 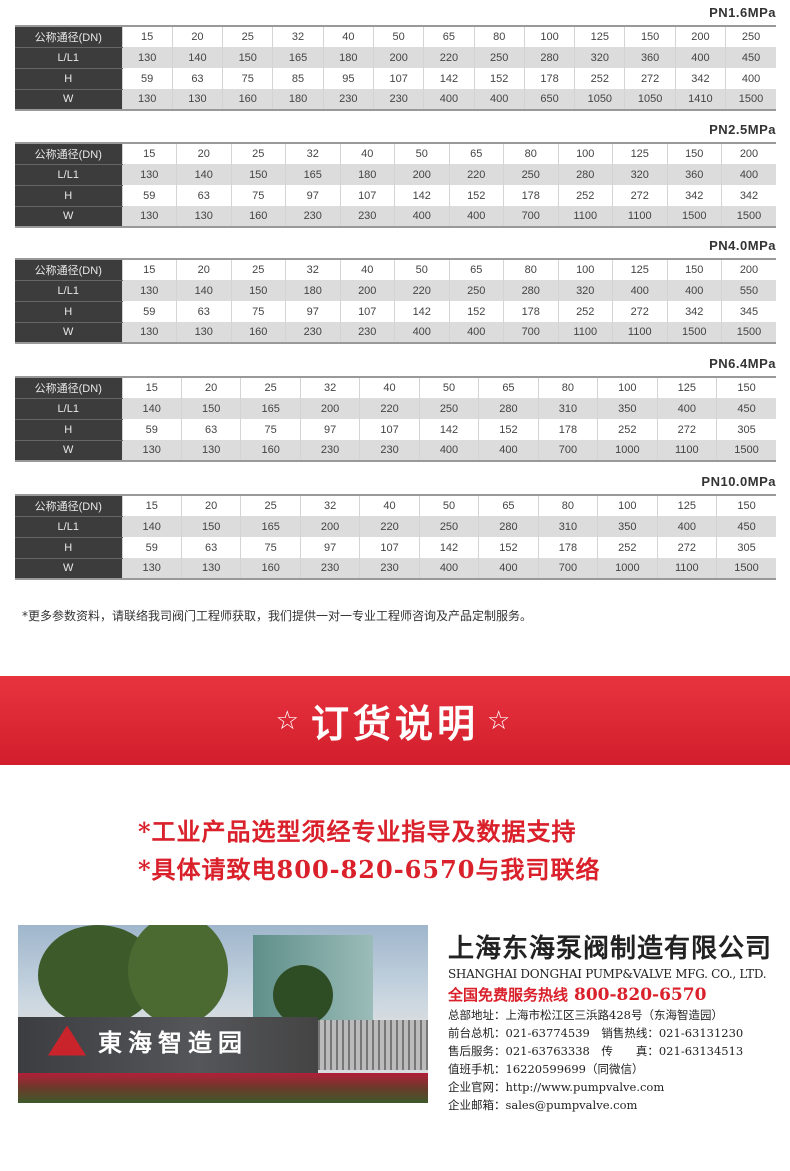 I want to click on website-line: 企业官网：http://www.pumpvalve.com, so click(x=556, y=1087).